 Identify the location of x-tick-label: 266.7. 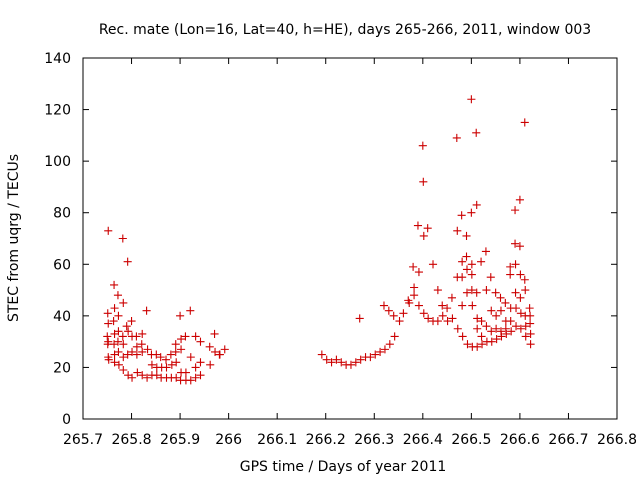
(568, 440).